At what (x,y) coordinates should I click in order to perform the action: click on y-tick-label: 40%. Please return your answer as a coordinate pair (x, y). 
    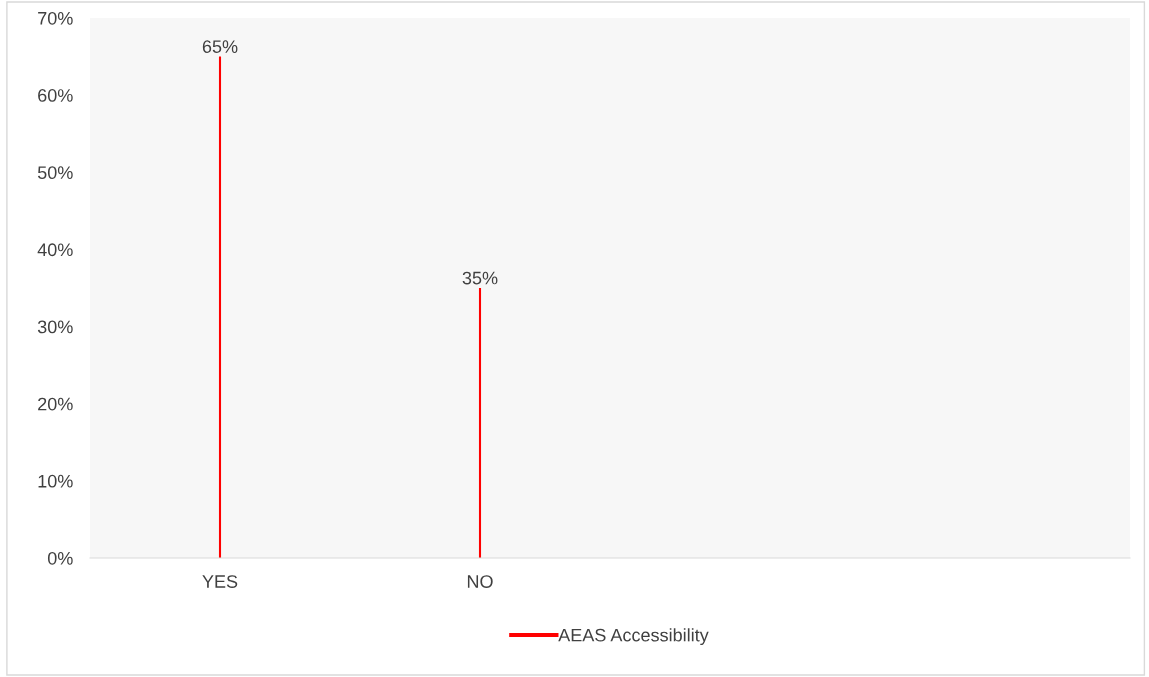
    Looking at the image, I should click on (55, 250).